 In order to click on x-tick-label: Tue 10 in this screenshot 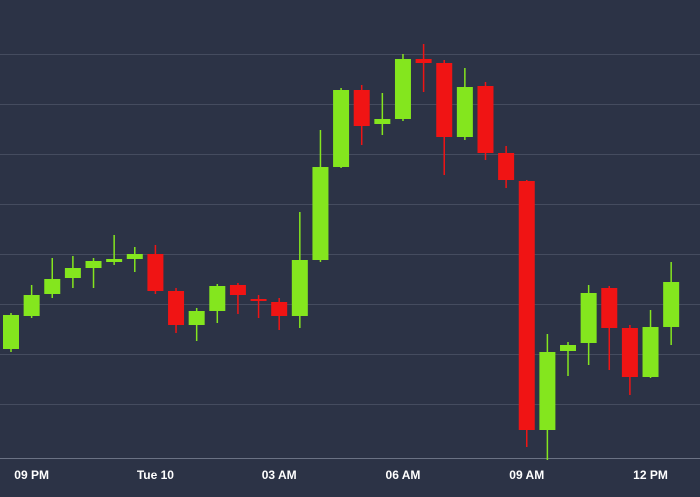, I will do `click(155, 475)`.